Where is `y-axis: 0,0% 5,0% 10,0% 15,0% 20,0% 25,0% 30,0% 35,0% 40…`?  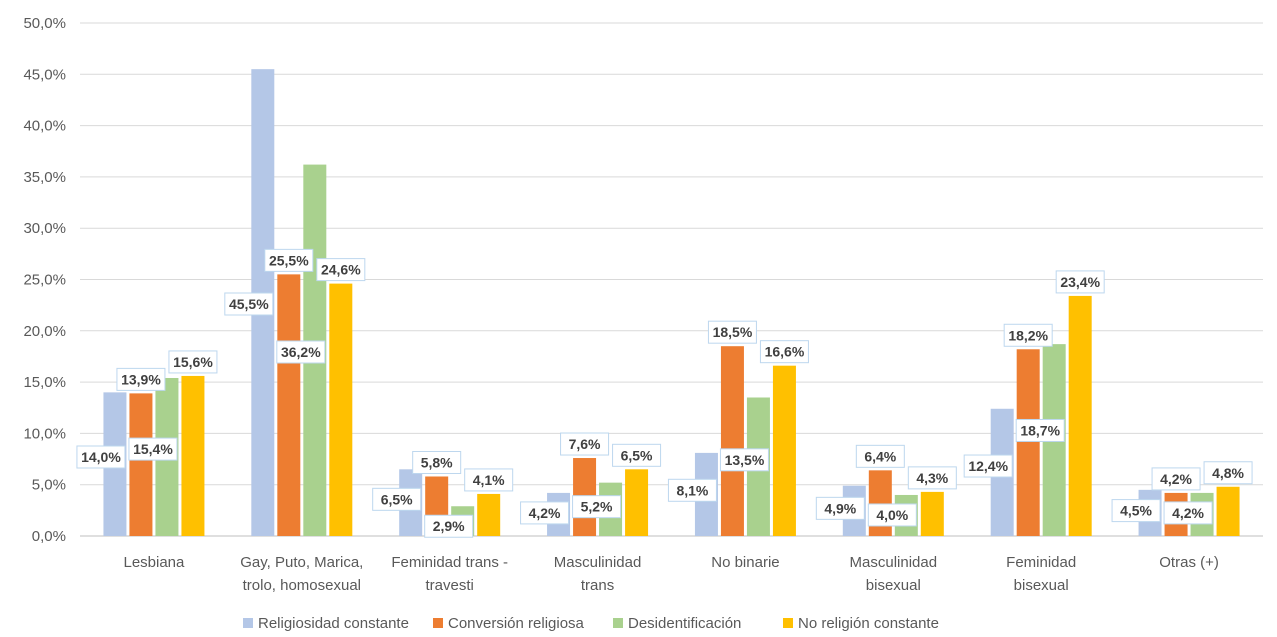
y-axis: 0,0% 5,0% 10,0% 15,0% 20,0% 25,0% 30,0% 35,0% 40… is located at coordinates (44, 280).